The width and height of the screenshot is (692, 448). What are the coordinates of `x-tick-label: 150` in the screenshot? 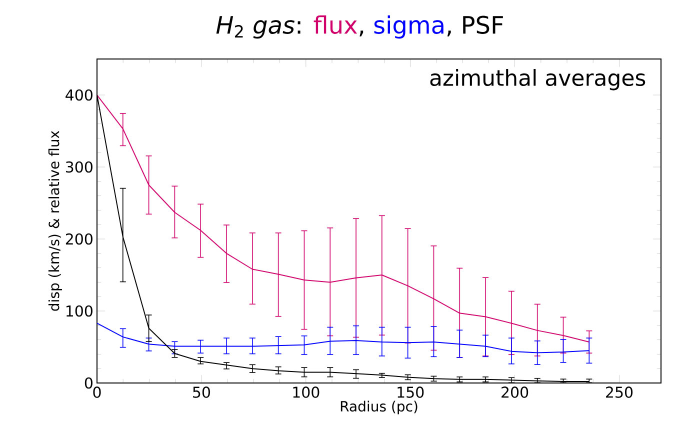 It's located at (411, 392).